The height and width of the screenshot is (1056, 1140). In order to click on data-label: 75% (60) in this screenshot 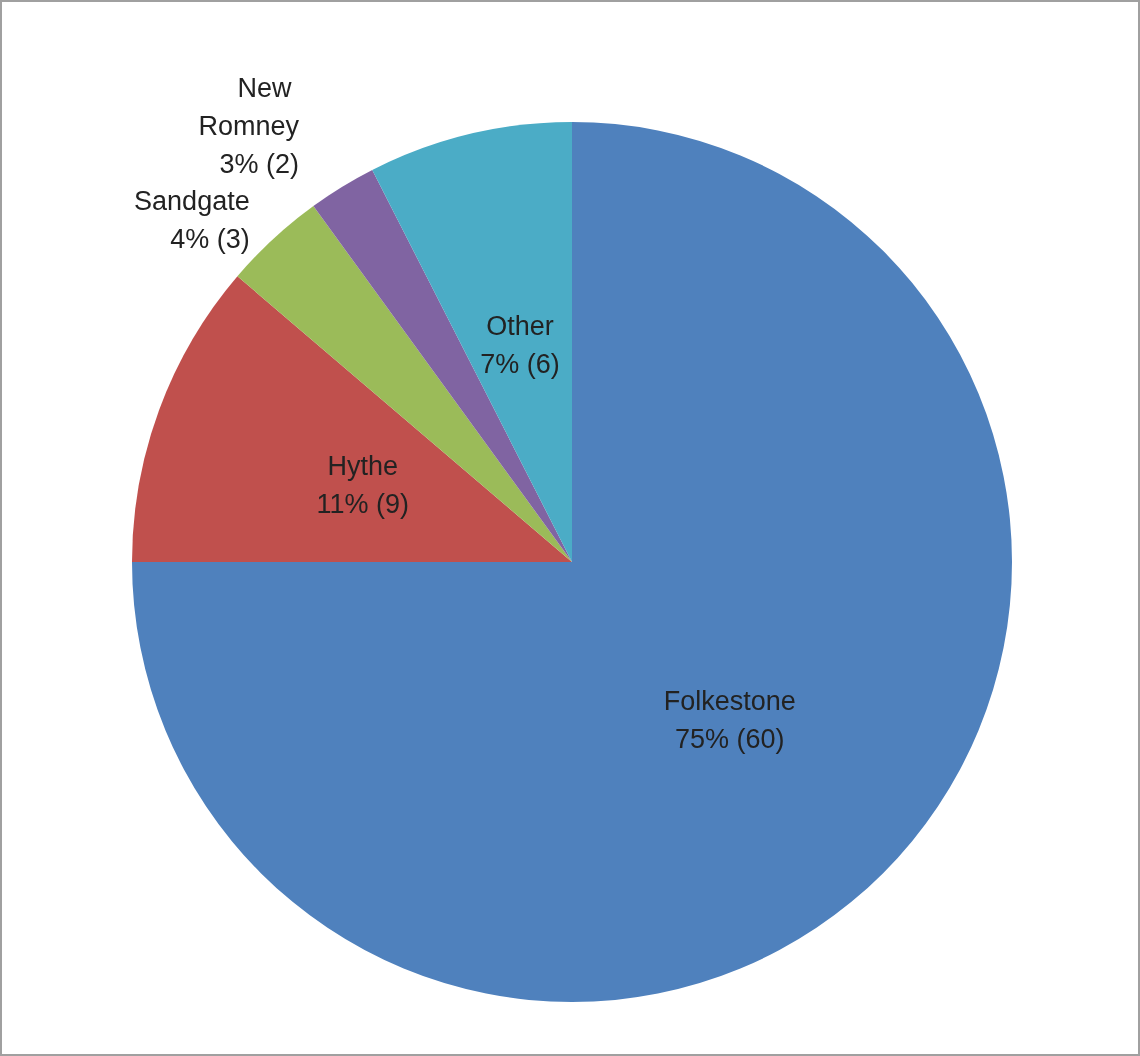, I will do `click(729, 738)`.